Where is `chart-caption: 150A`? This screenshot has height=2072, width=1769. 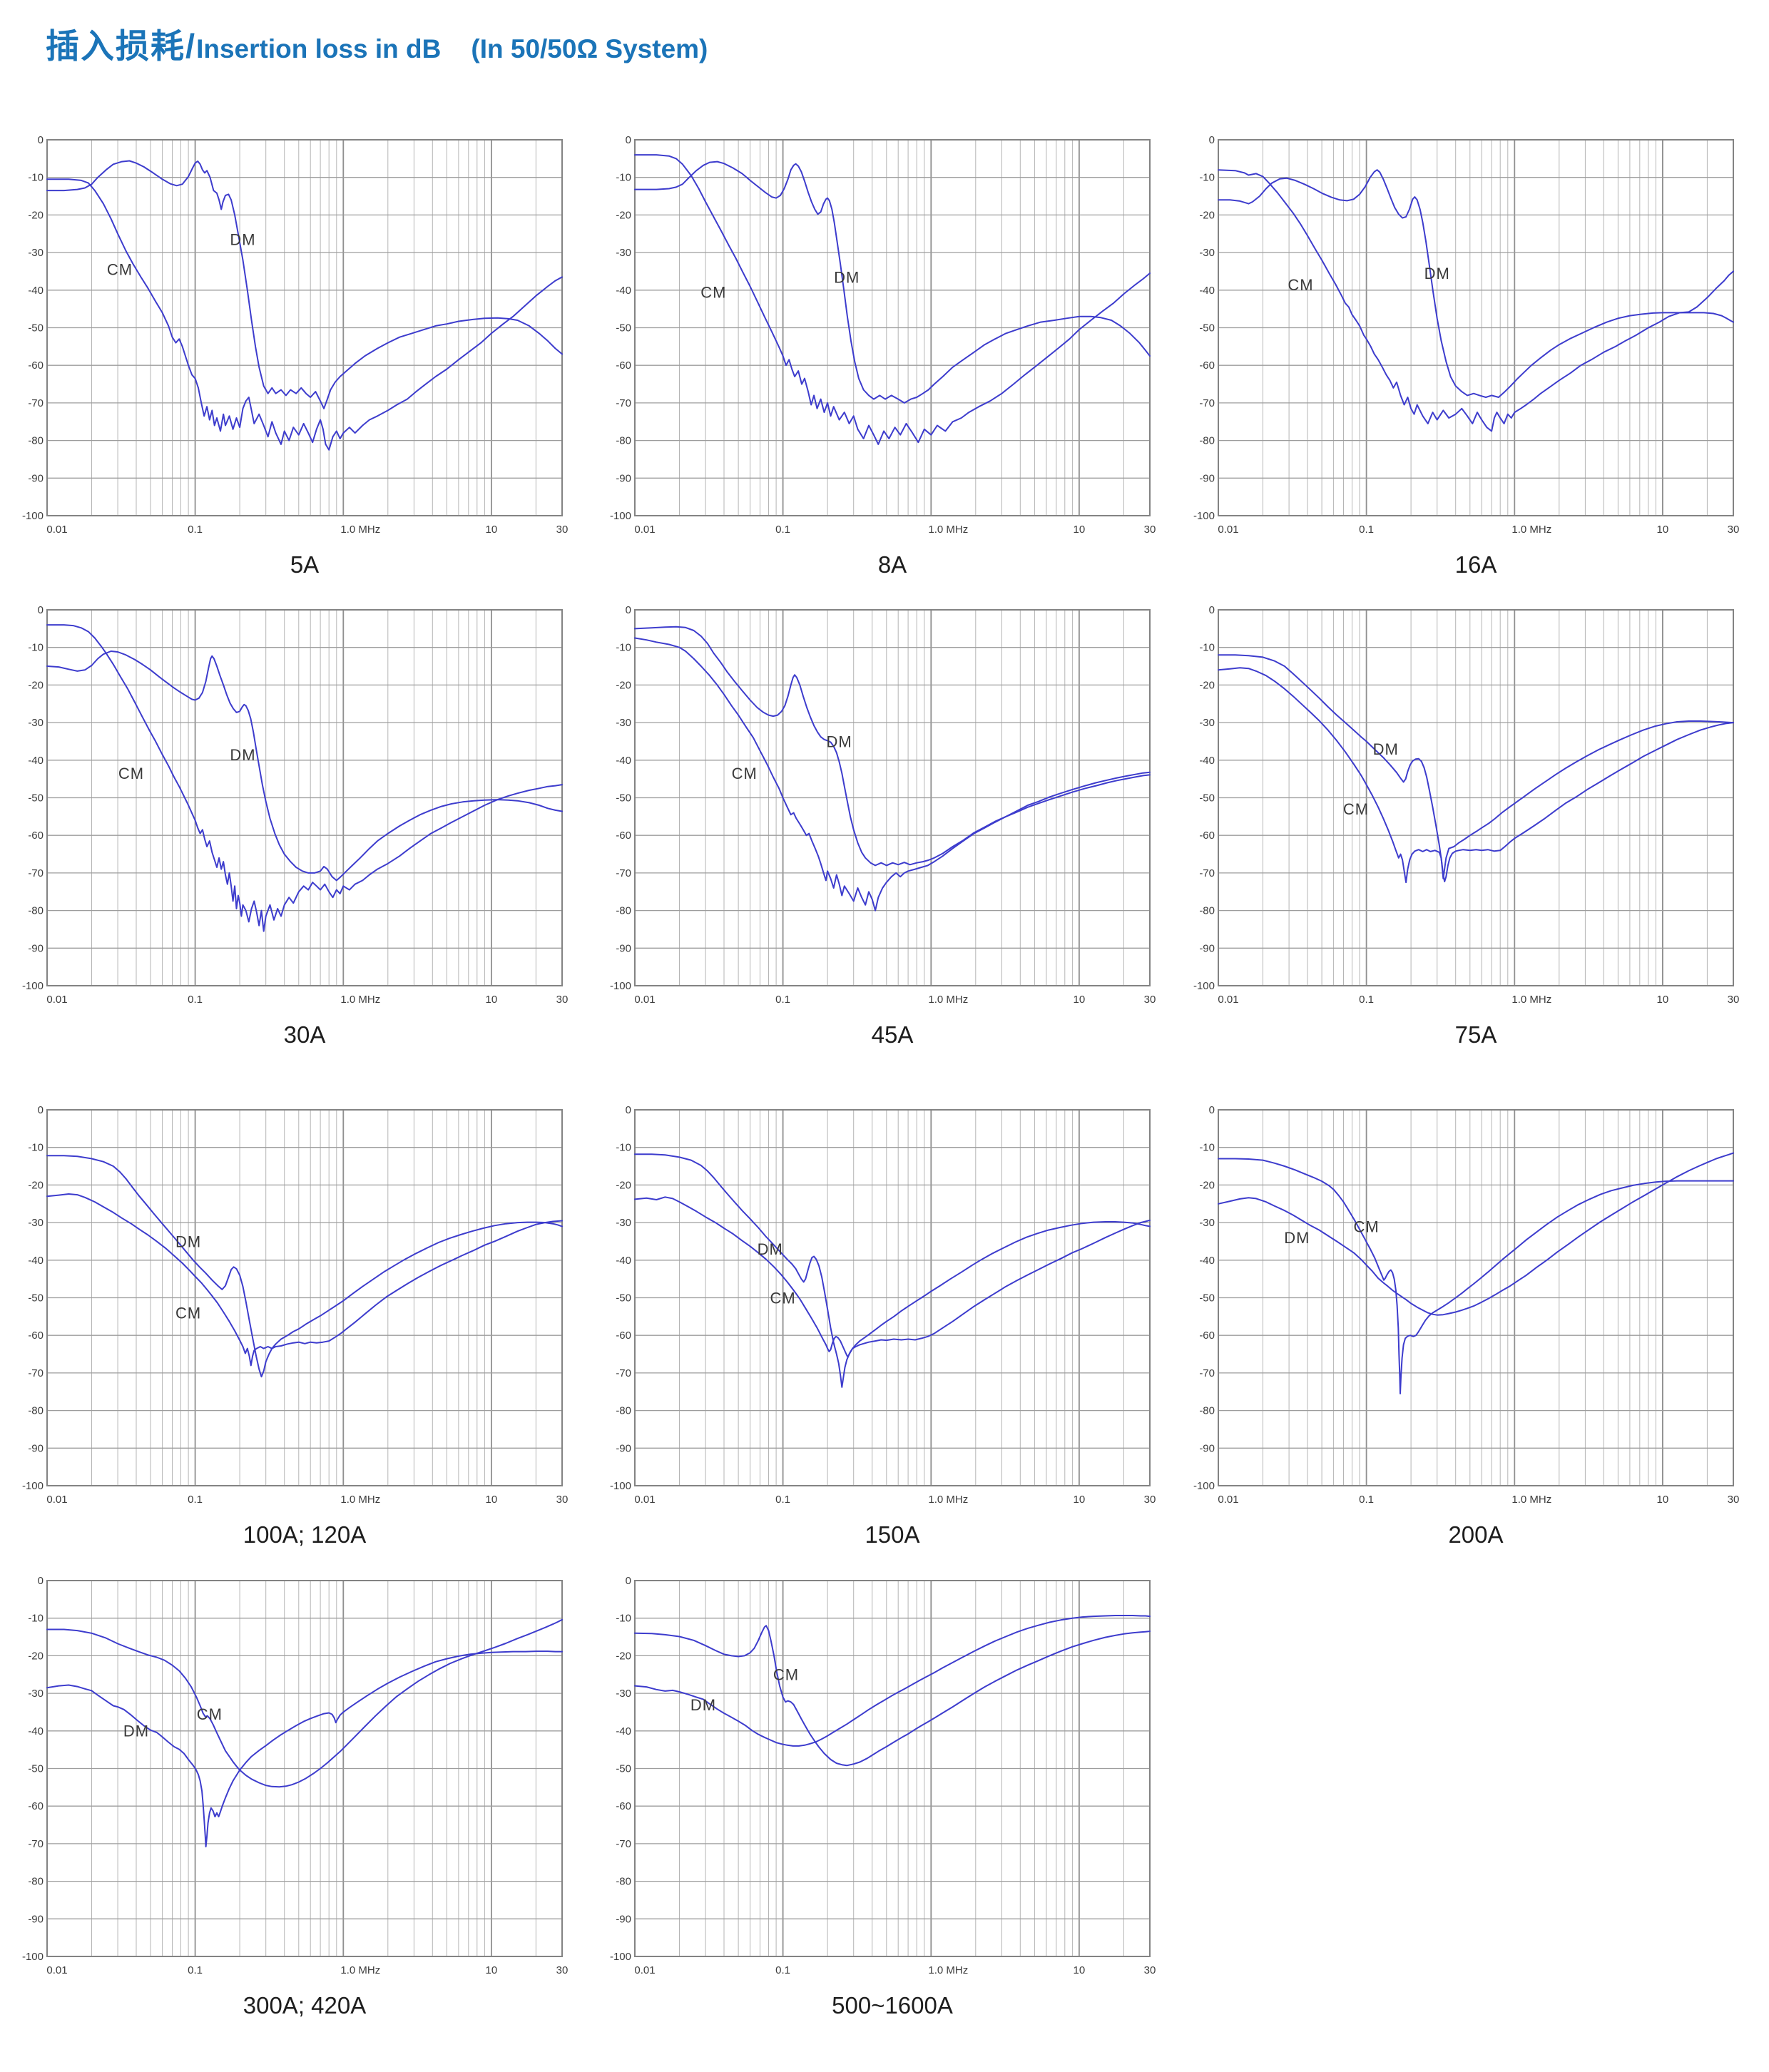 chart-caption: 150A is located at coordinates (892, 1534).